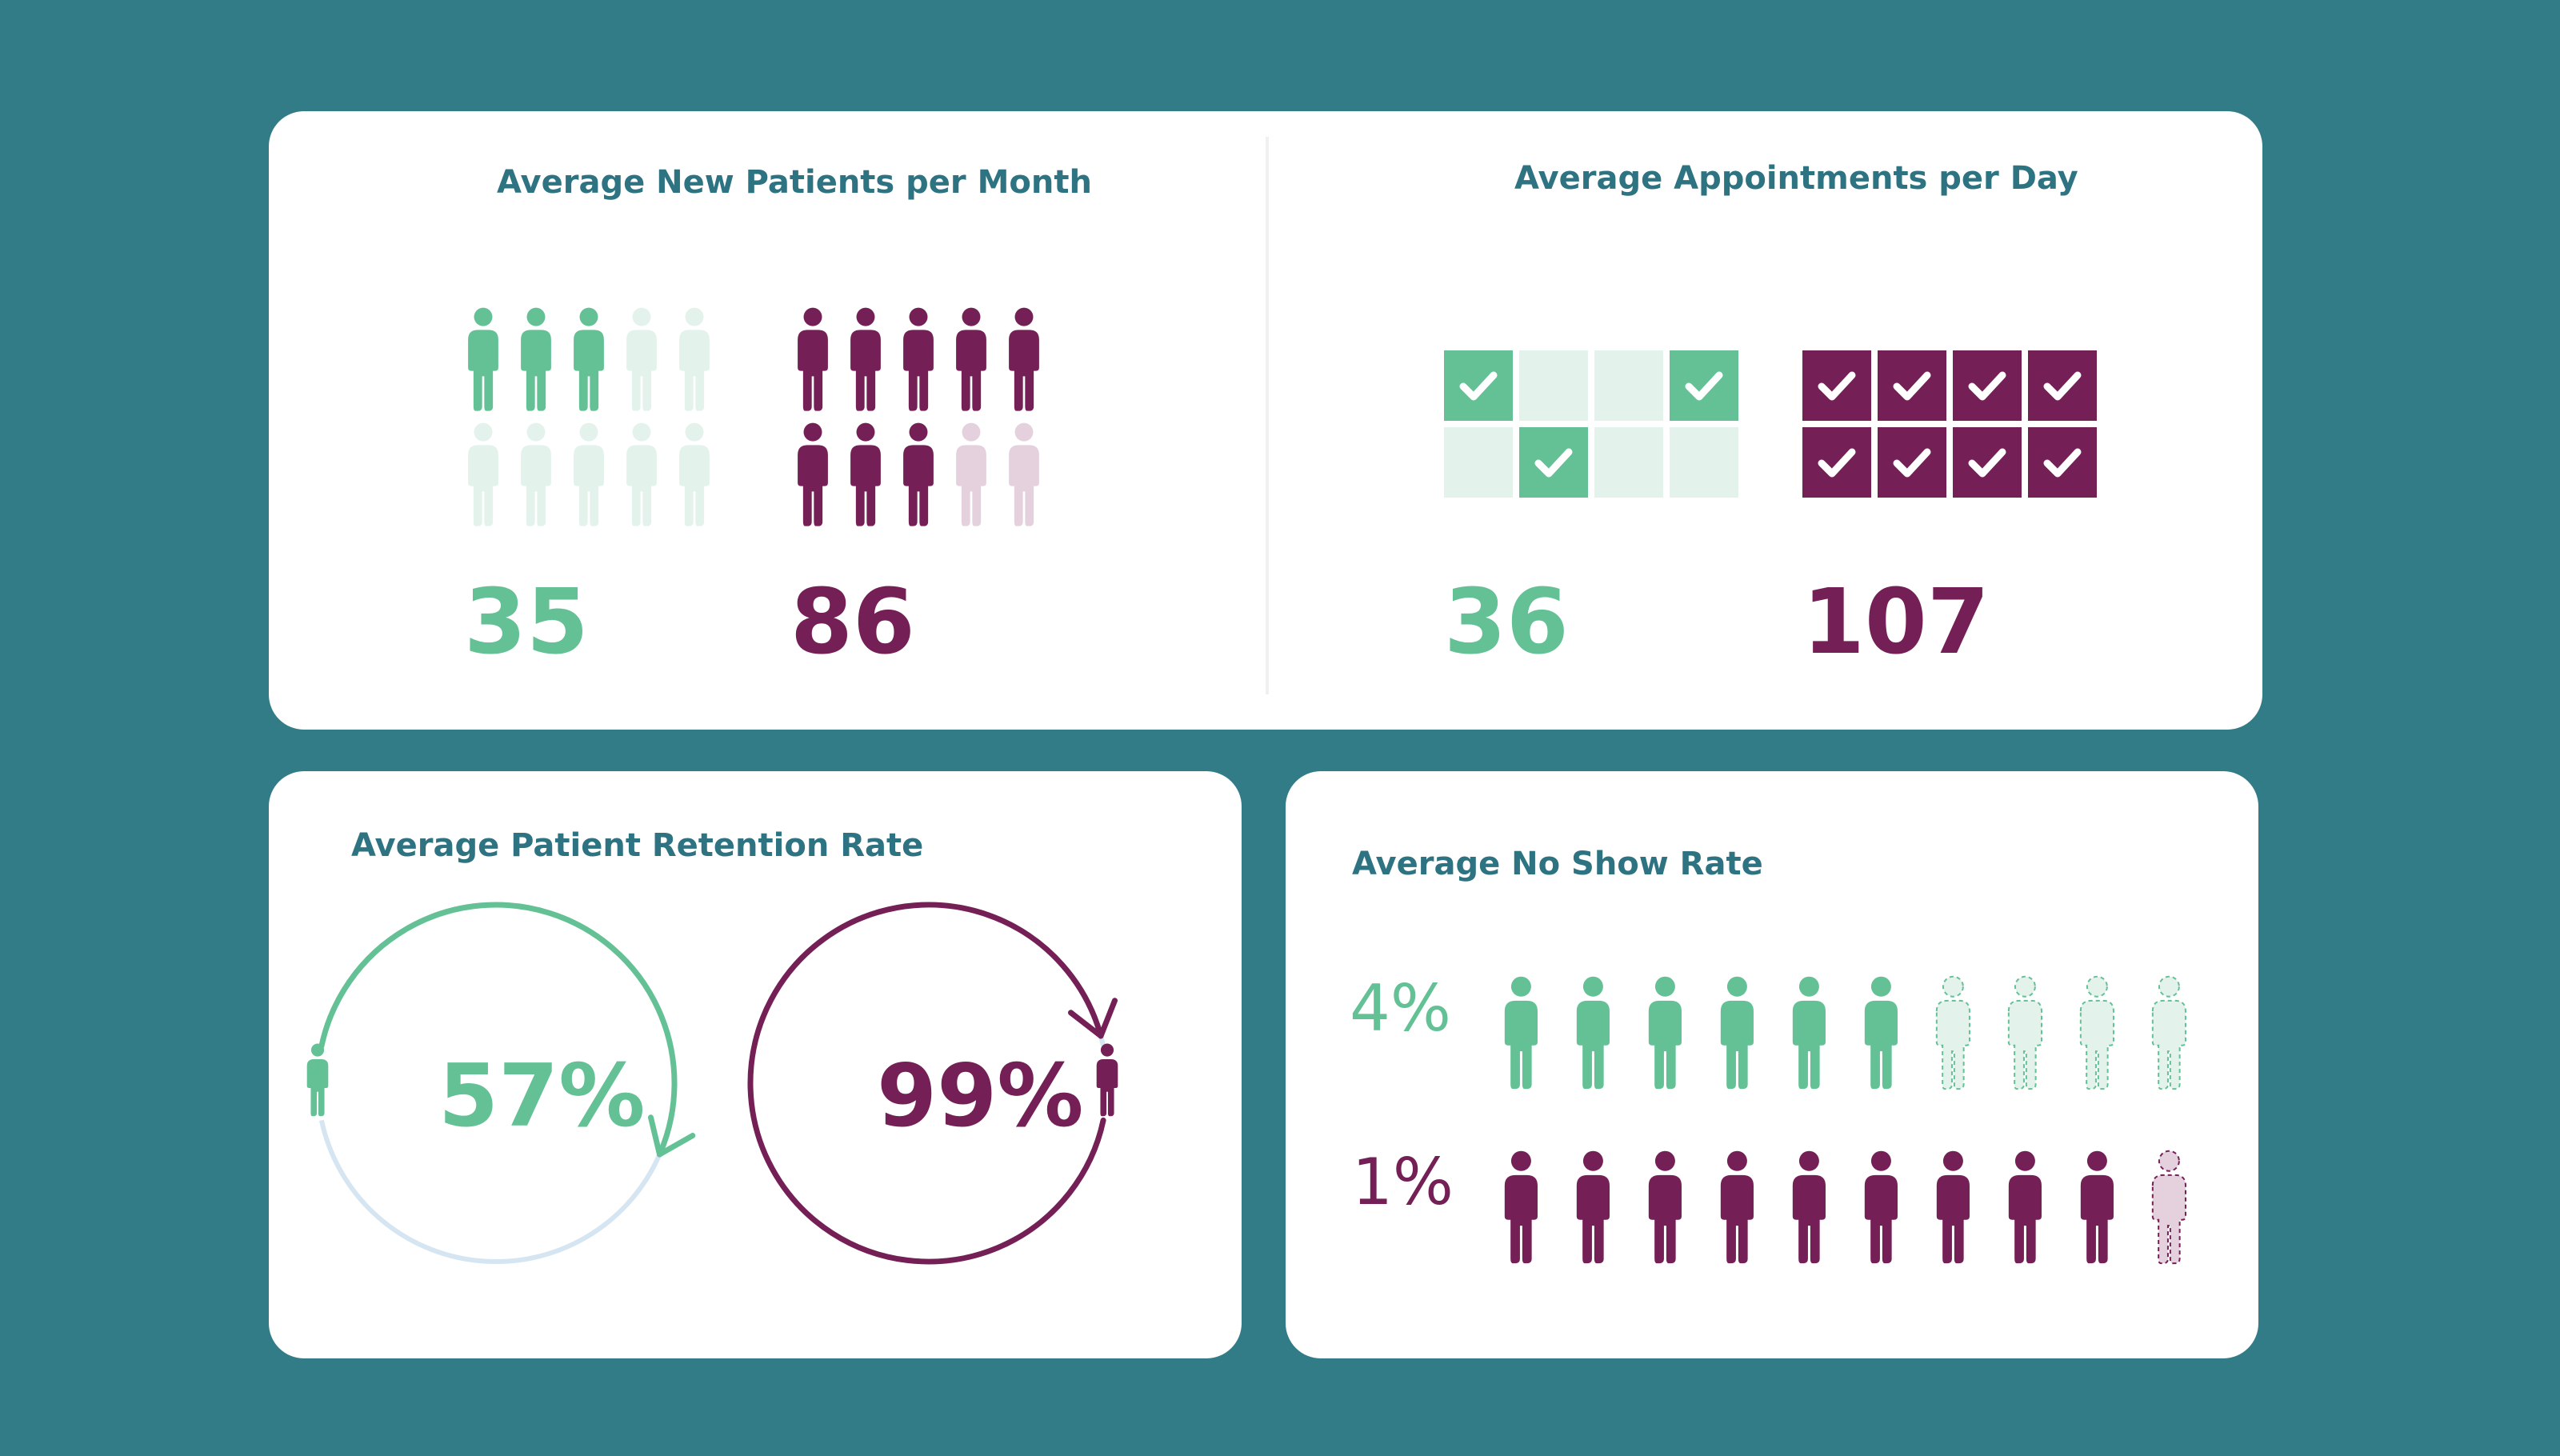  Describe the element at coordinates (1267, 415) in the screenshot. I see `card-divider` at that location.